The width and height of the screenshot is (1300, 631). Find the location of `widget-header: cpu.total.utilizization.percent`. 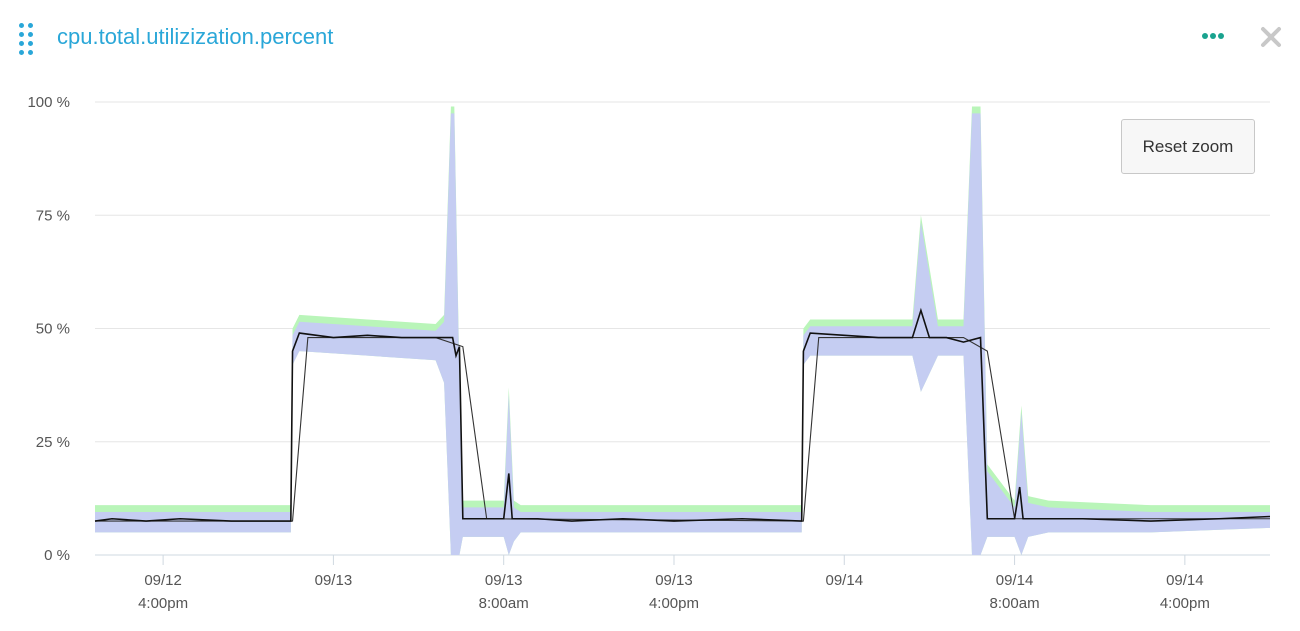

widget-header: cpu.total.utilizization.percent is located at coordinates (650, 38).